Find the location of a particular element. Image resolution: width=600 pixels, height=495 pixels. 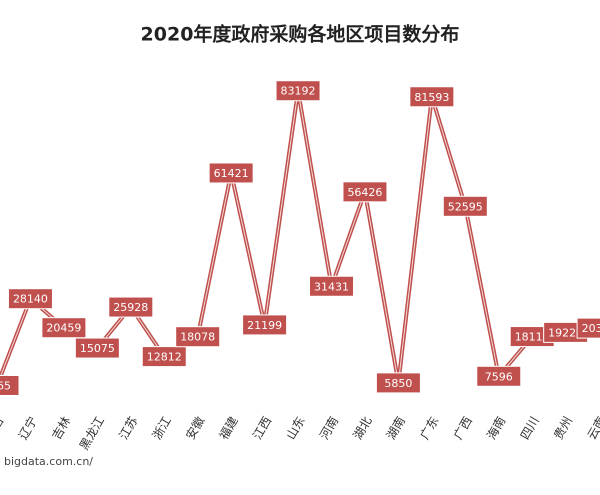

data-label: 19222 is located at coordinates (565, 332).